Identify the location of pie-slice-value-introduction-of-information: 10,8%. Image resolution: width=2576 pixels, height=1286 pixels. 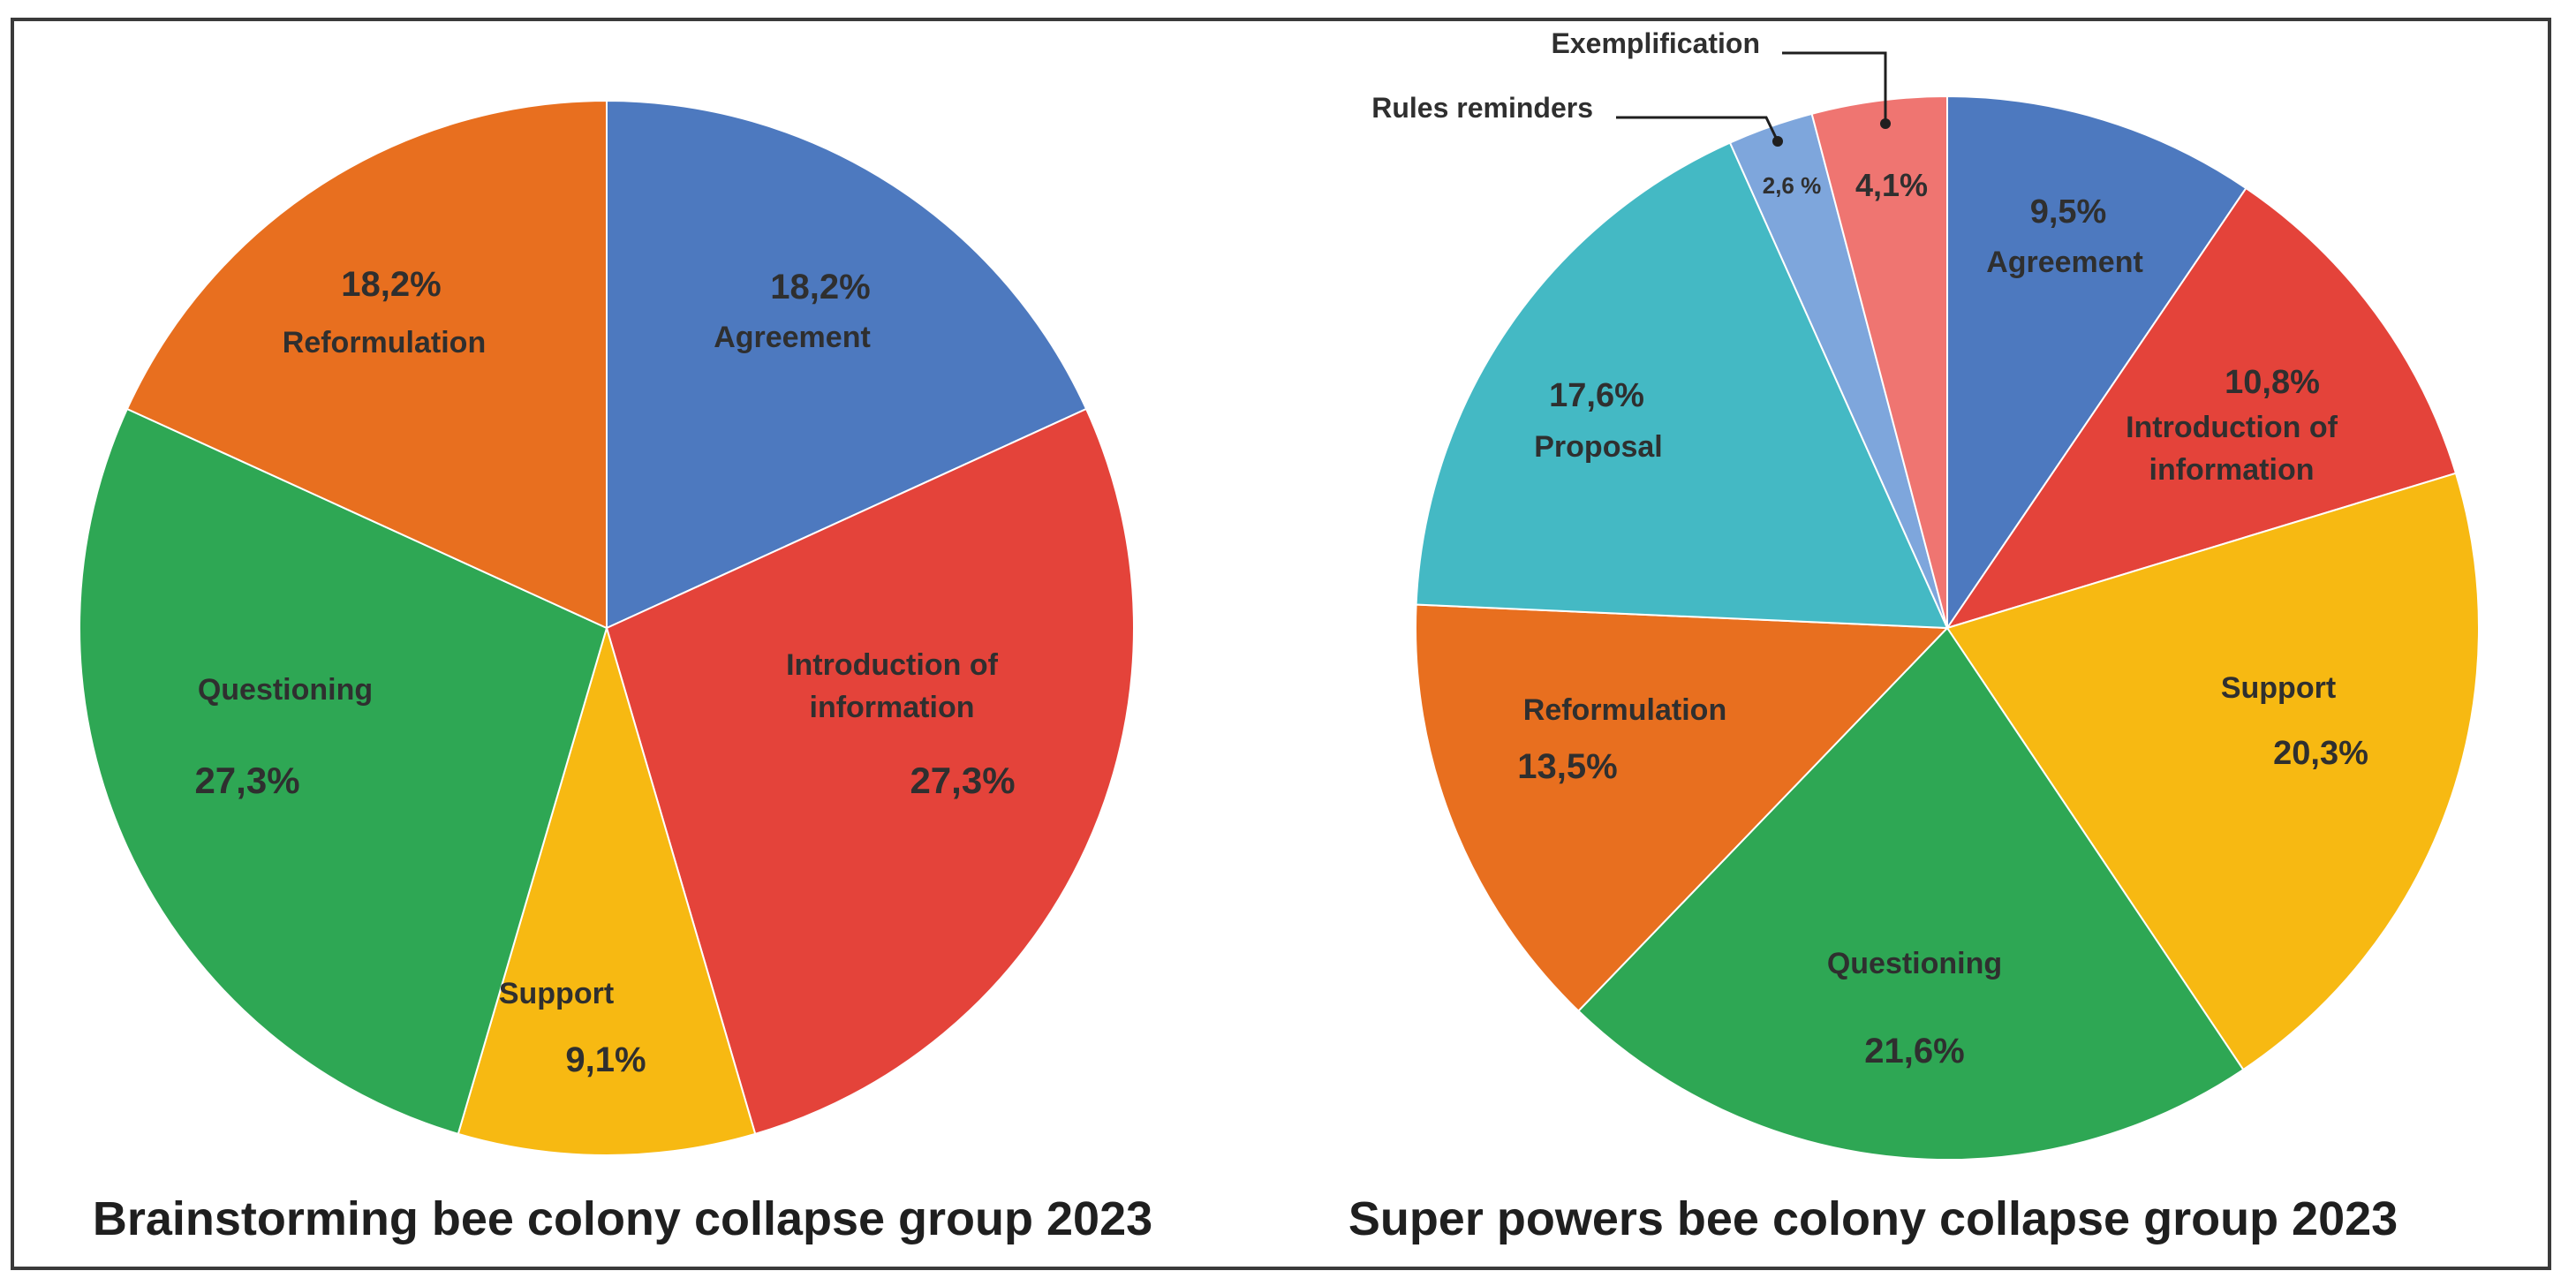
(2272, 382).